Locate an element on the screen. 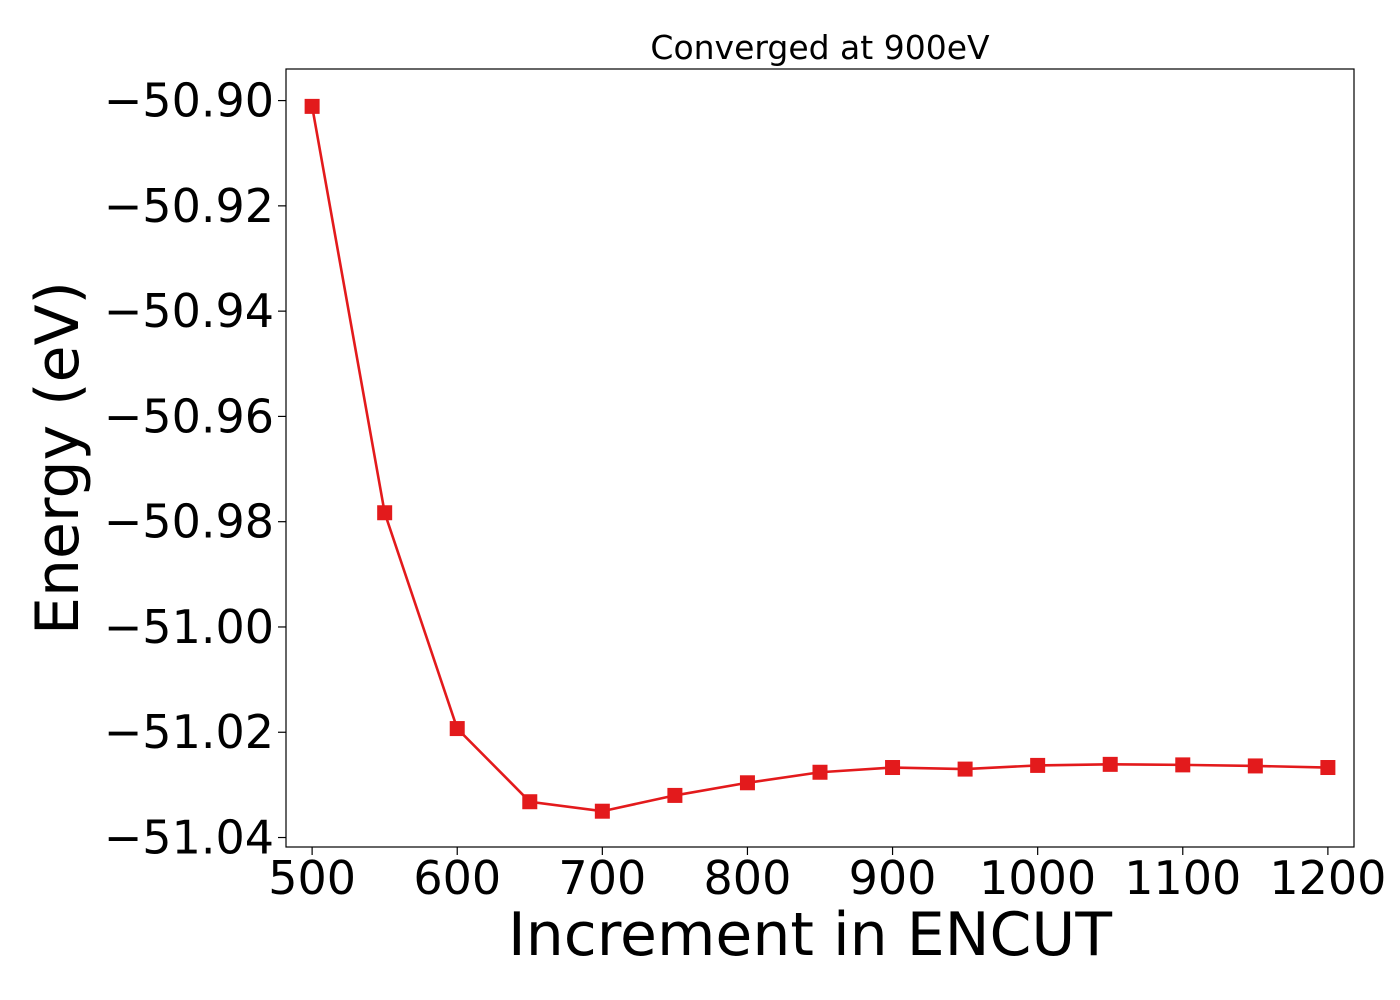 This screenshot has width=1400, height=1000. y-tick-label: −51.04 is located at coordinates (189, 838).